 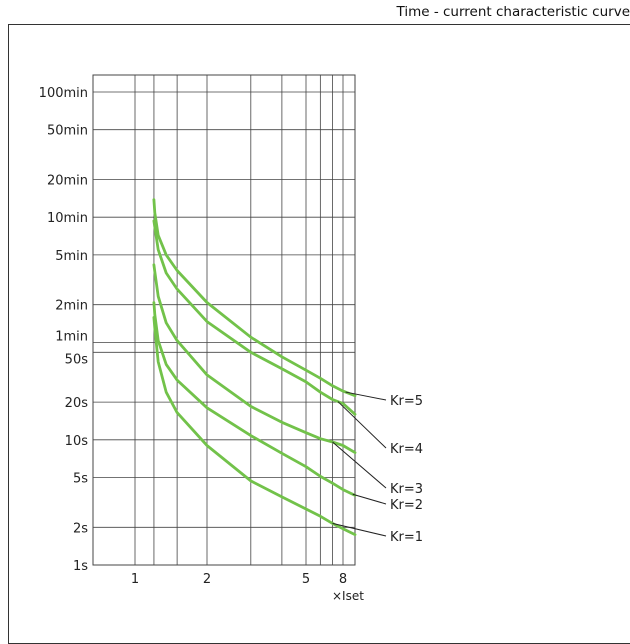 I want to click on y-tick-label: 5min, so click(x=71, y=256).